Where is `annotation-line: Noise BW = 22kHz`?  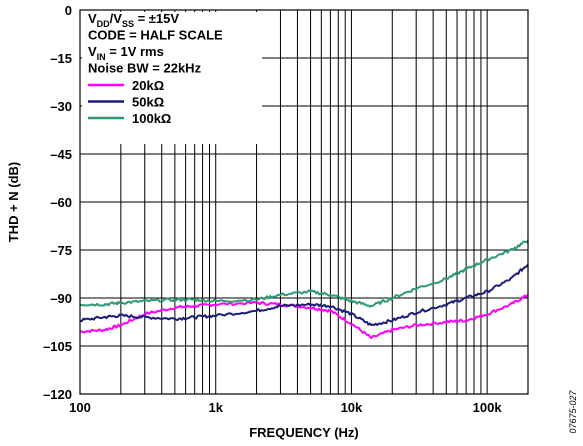 annotation-line: Noise BW = 22kHz is located at coordinates (145, 68).